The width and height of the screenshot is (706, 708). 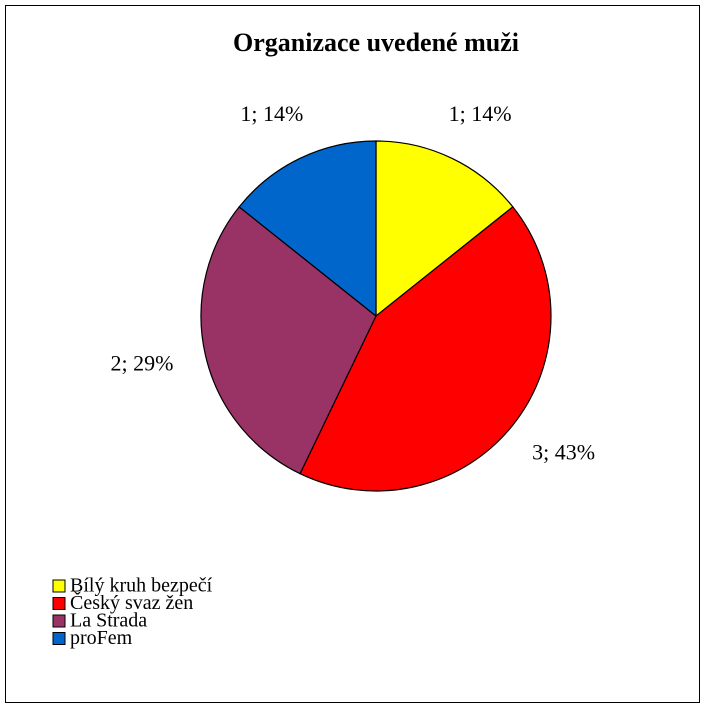 What do you see at coordinates (376, 42) in the screenshot?
I see `chart-title: Organizace uvedené muži` at bounding box center [376, 42].